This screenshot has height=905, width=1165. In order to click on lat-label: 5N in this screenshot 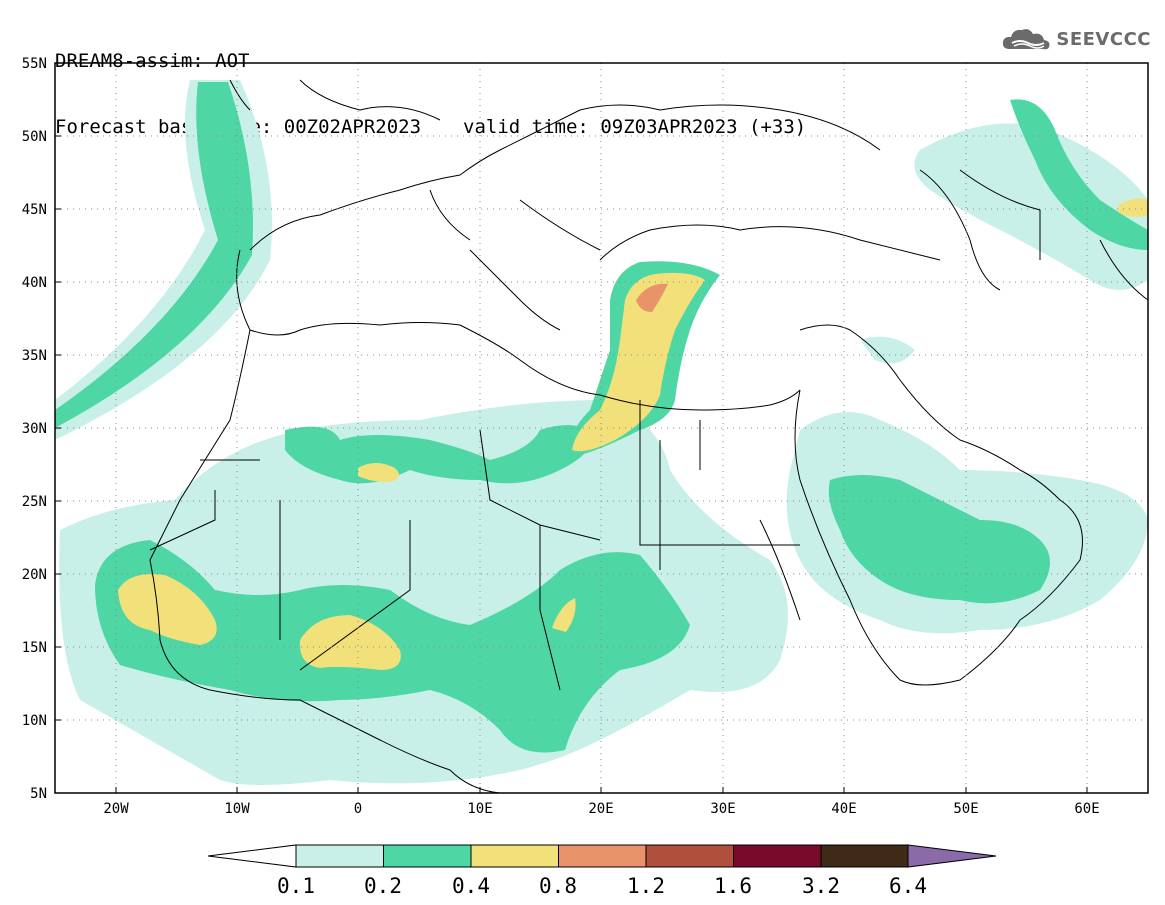, I will do `click(38, 794)`.